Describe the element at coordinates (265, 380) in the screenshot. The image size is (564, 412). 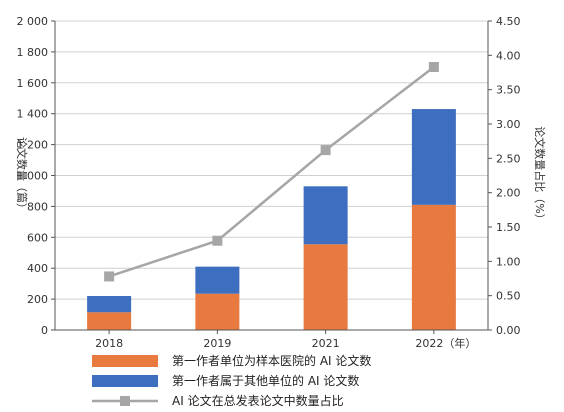
I see `legend-label-series-1: 第一作者属于其他单位的 AI 论文数` at that location.